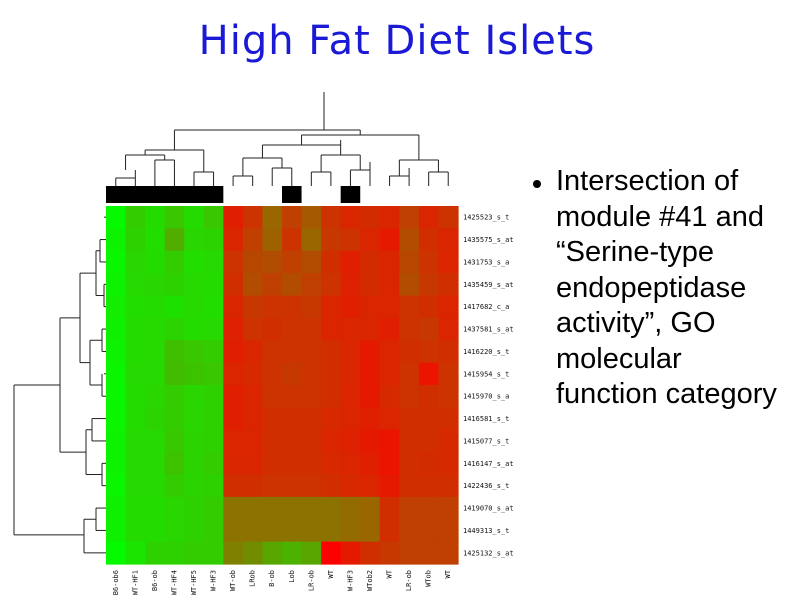 The width and height of the screenshot is (794, 595). Describe the element at coordinates (350, 580) in the screenshot. I see `column-label: W-HF3` at that location.